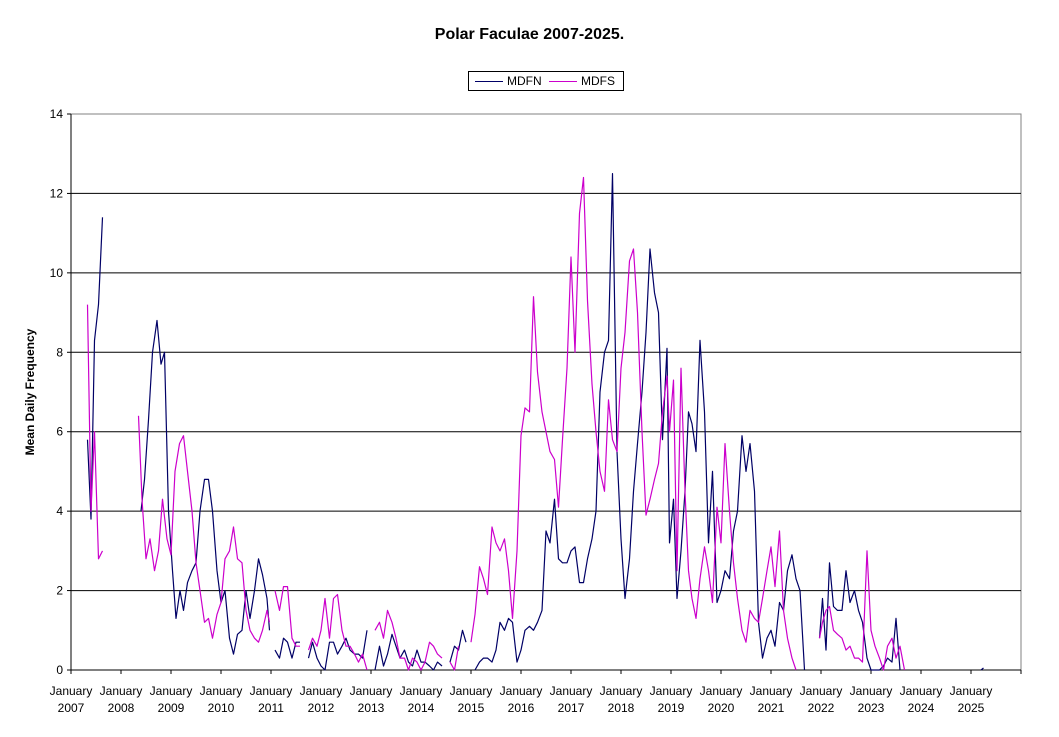 This screenshot has width=1059, height=737. I want to click on x-tick-label-year: 2021, so click(771, 708).